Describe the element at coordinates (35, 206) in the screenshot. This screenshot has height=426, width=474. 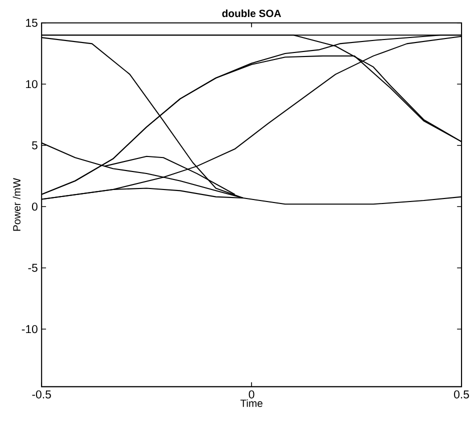
I see `y-tick-label: 0` at that location.